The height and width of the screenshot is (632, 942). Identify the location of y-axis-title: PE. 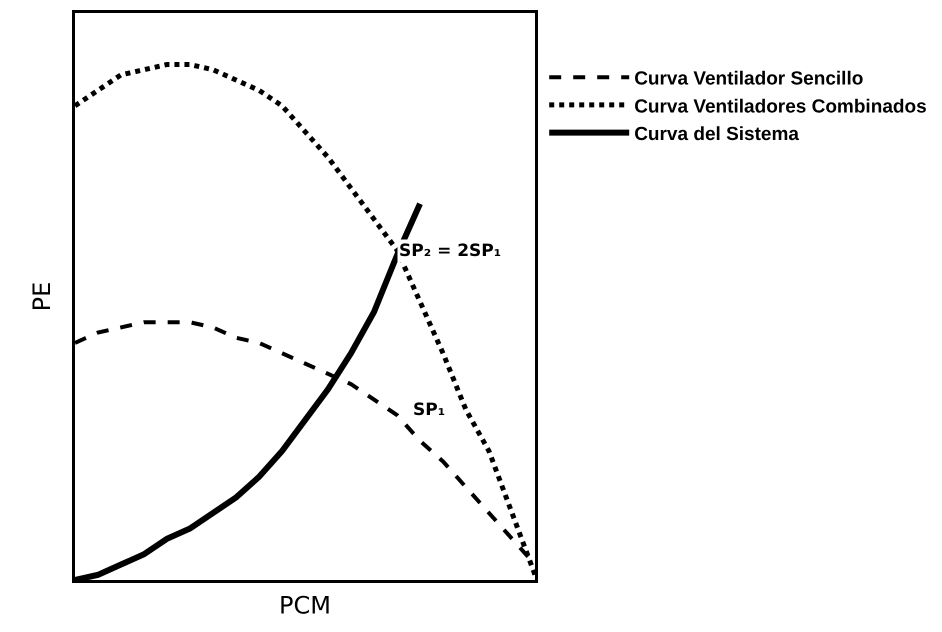
(42, 297).